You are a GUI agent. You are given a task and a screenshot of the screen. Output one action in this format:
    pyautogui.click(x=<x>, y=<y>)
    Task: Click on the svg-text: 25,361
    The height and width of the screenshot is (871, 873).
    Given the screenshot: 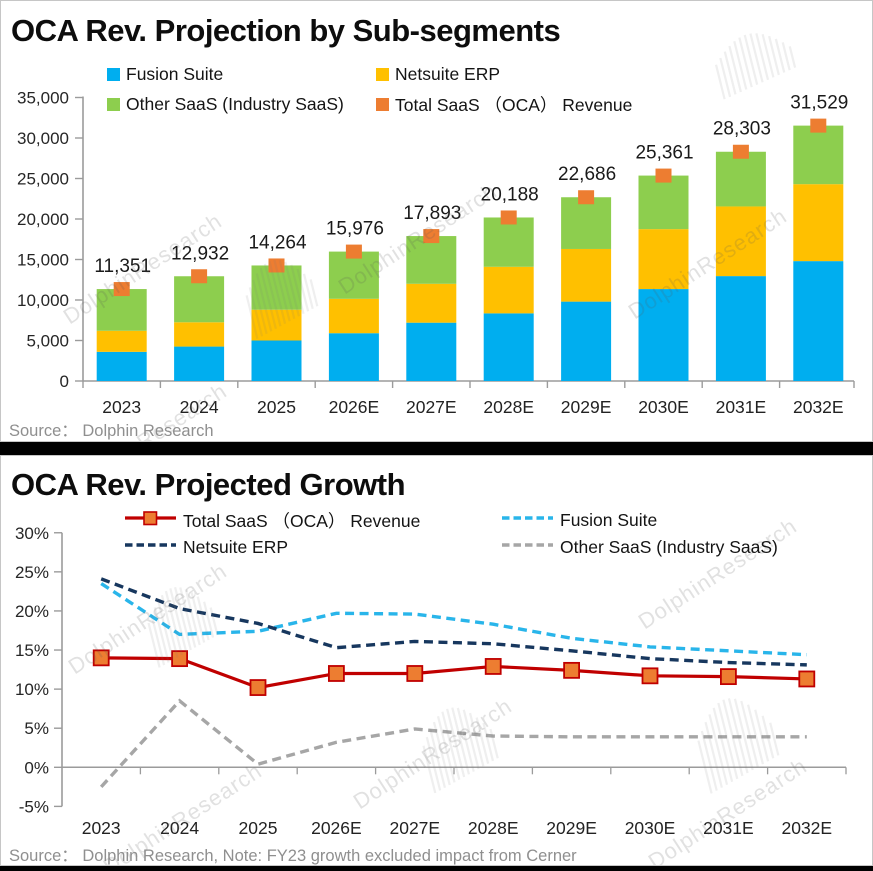 What is the action you would take?
    pyautogui.click(x=664, y=153)
    